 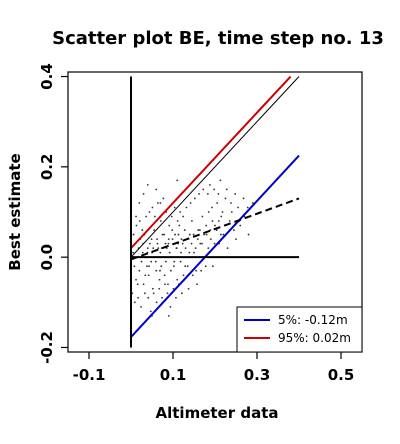 I want to click on legend-box, so click(x=299, y=329).